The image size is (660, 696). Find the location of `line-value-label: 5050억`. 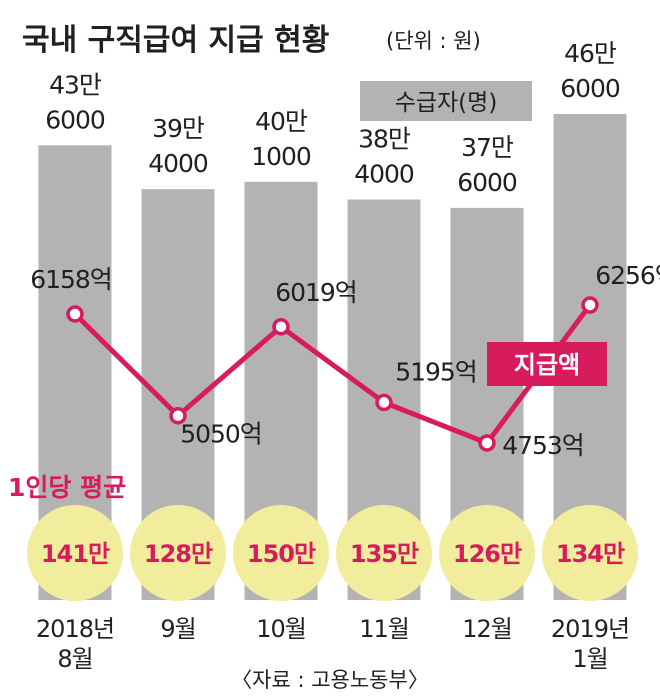

line-value-label: 5050억 is located at coordinates (221, 434).